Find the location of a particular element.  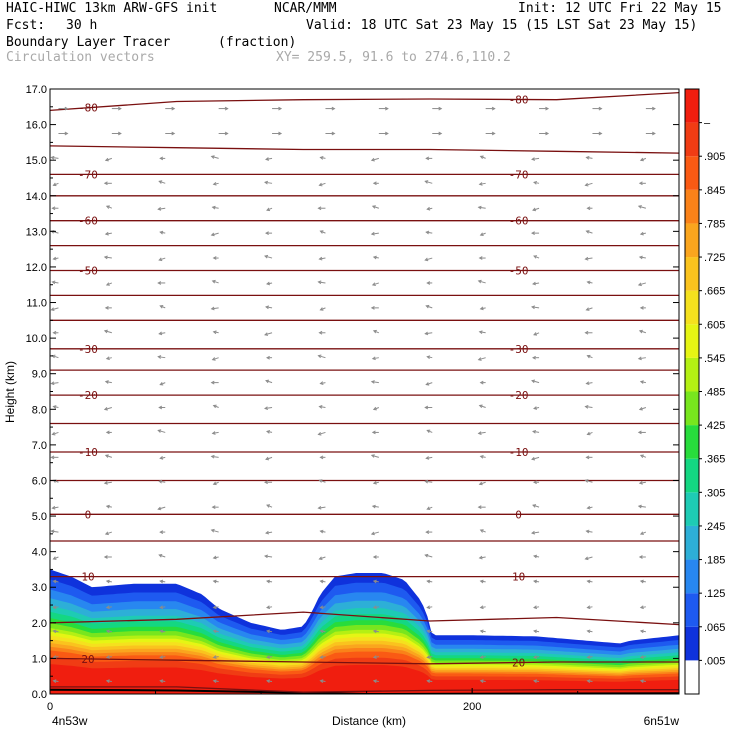

y-tick-label: 13.0 is located at coordinates (36, 232).